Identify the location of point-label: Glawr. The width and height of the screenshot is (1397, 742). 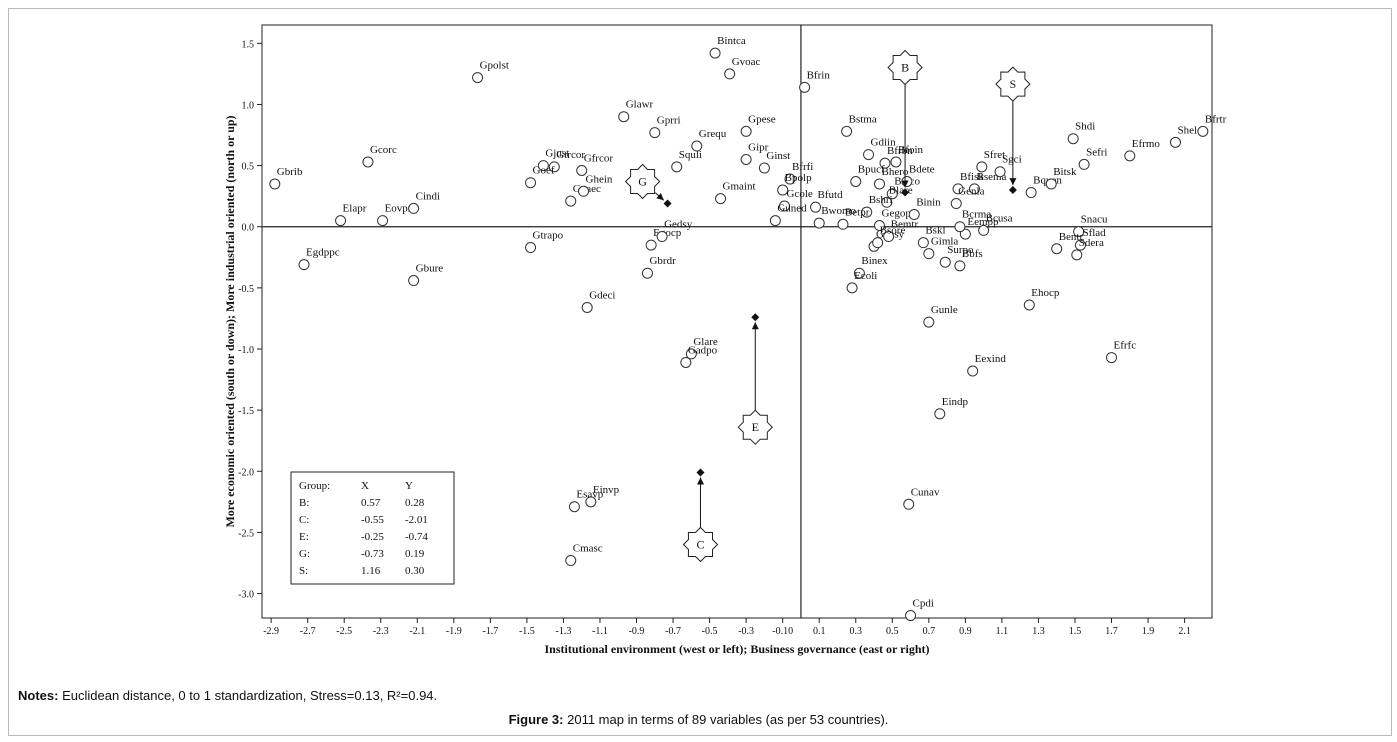
(640, 105).